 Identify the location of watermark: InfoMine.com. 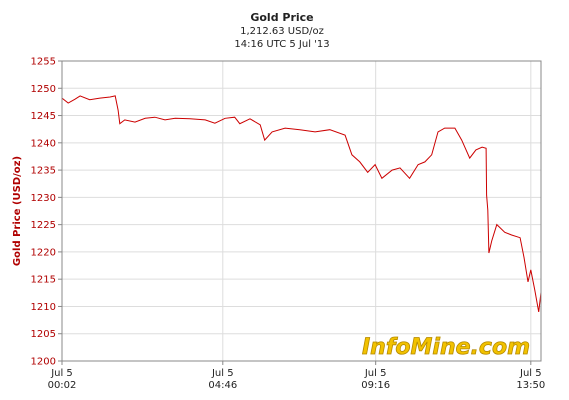
(446, 347).